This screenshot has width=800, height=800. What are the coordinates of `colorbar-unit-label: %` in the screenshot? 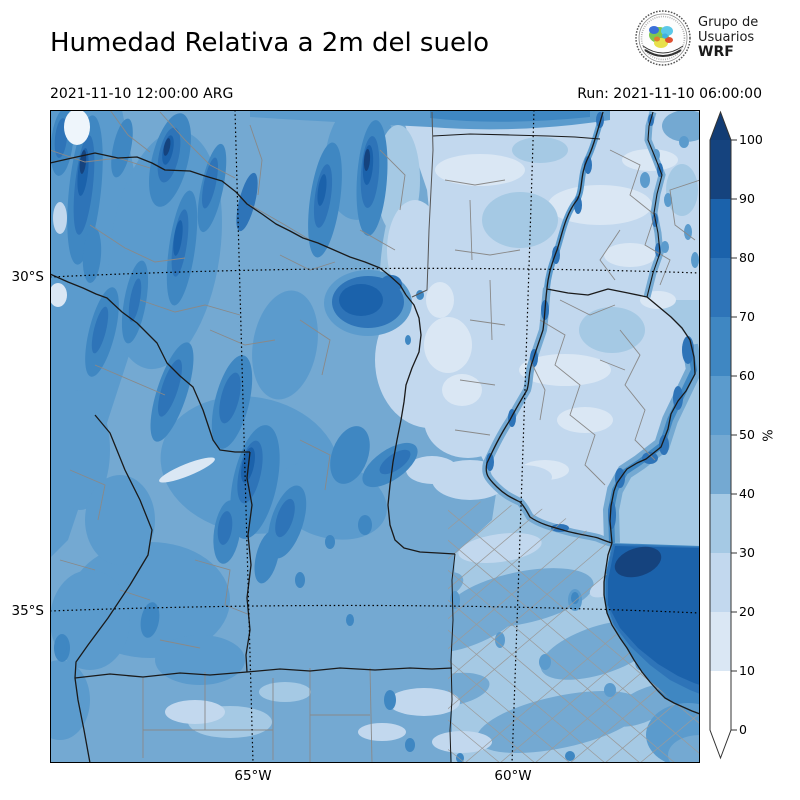 It's located at (766, 435).